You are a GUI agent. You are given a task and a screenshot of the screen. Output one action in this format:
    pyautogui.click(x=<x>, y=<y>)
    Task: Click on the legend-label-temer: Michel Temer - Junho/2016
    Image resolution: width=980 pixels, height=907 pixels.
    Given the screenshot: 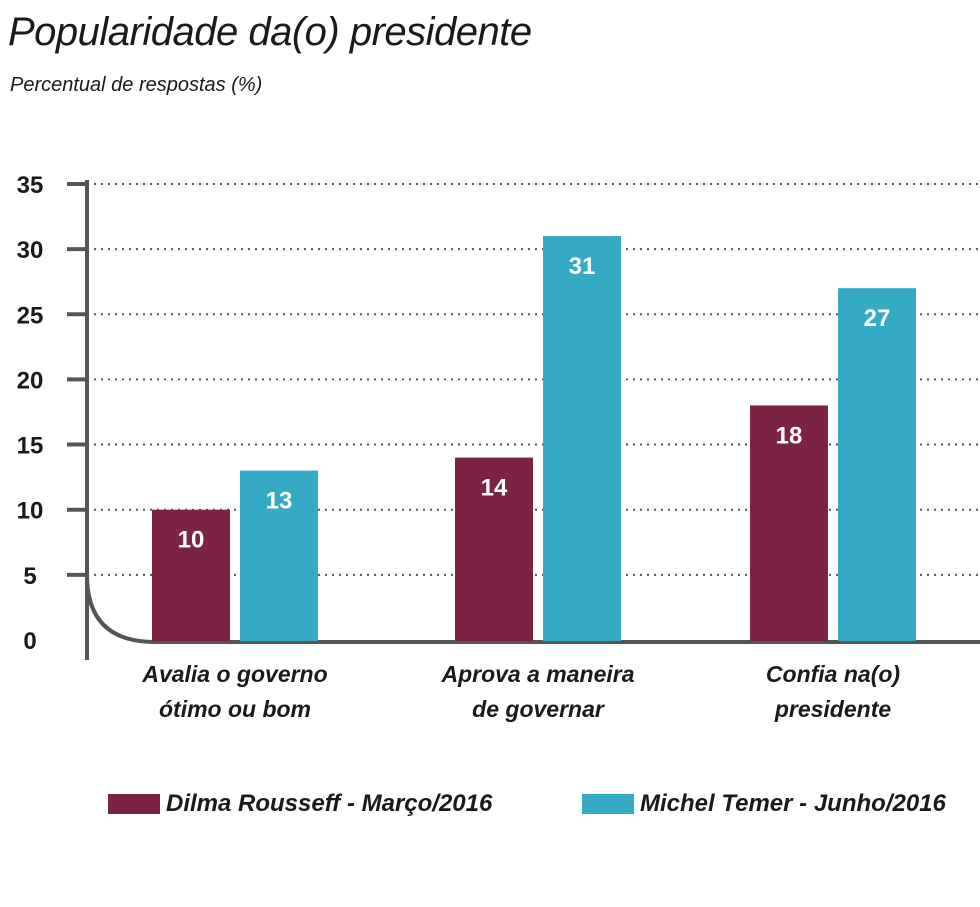 What is the action you would take?
    pyautogui.click(x=793, y=803)
    